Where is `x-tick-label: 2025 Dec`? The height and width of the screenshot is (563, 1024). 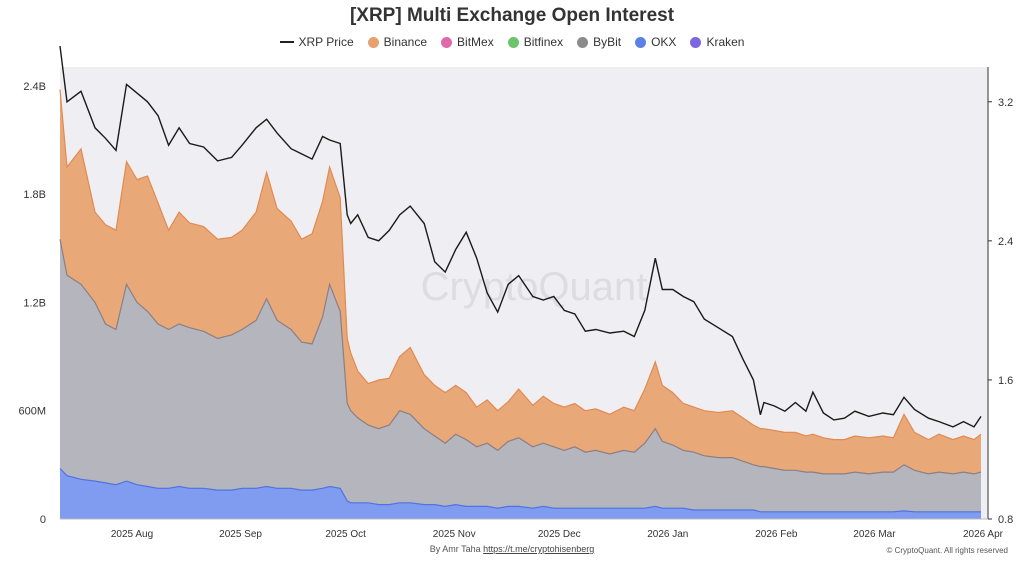
x-tick-label: 2025 Dec is located at coordinates (559, 534).